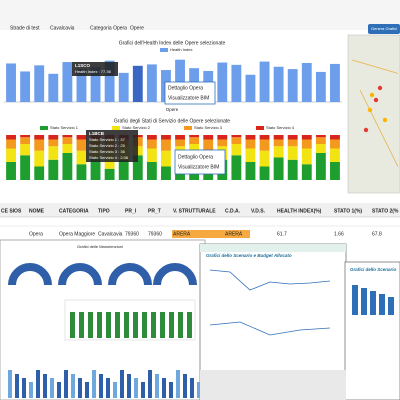 The height and width of the screenshot is (400, 400). Describe the element at coordinates (64, 127) in the screenshot. I see `legend-label: Stato Servizio 1` at that location.